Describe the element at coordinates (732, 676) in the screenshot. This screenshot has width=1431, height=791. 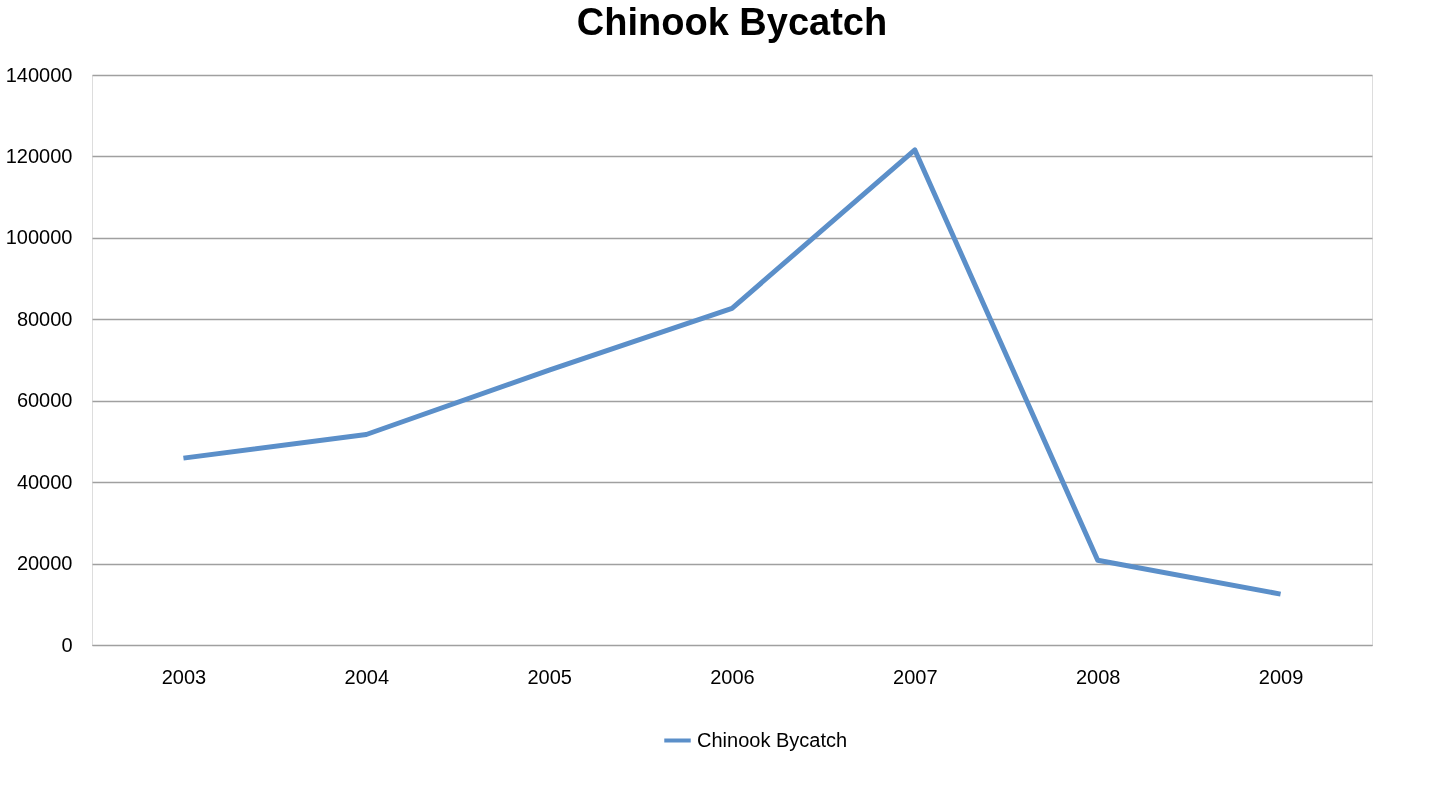
I see `x-tick-label: 2006` at that location.